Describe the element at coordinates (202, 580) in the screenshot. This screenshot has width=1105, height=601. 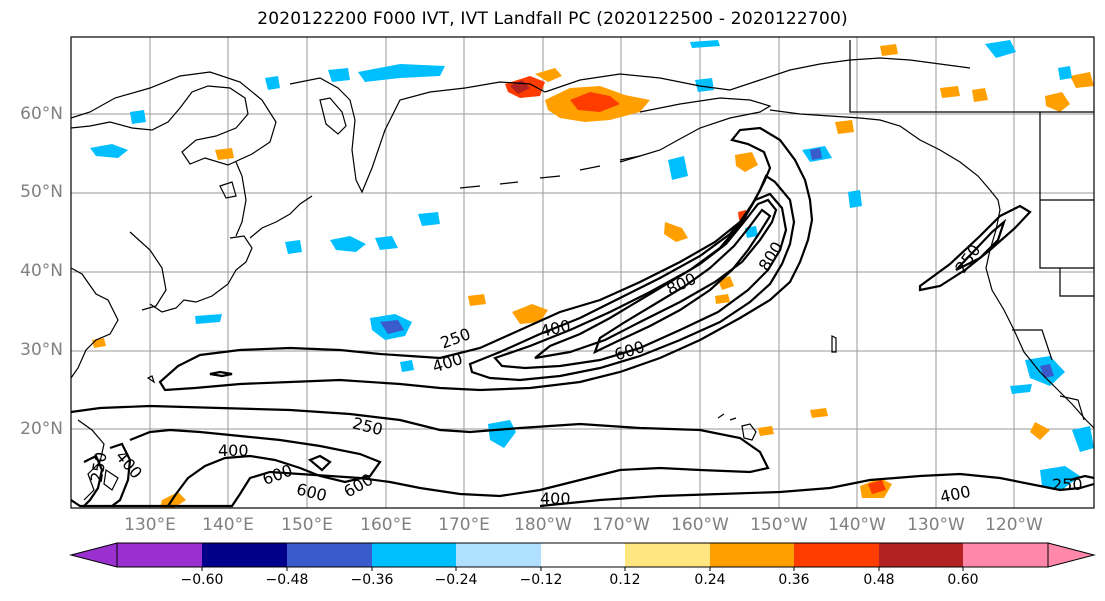
I see `colorbar-tick-label: −0.60` at that location.